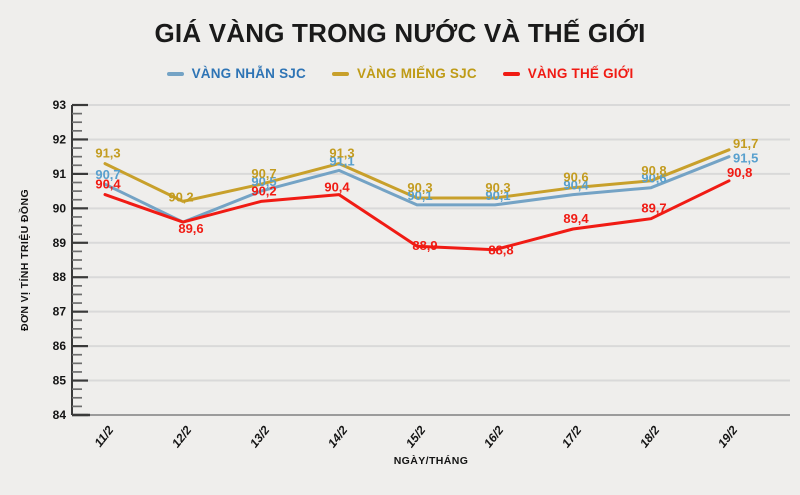 Image resolution: width=800 pixels, height=495 pixels. I want to click on legend-item-1: VÀNG MIẾNG SJC, so click(404, 73).